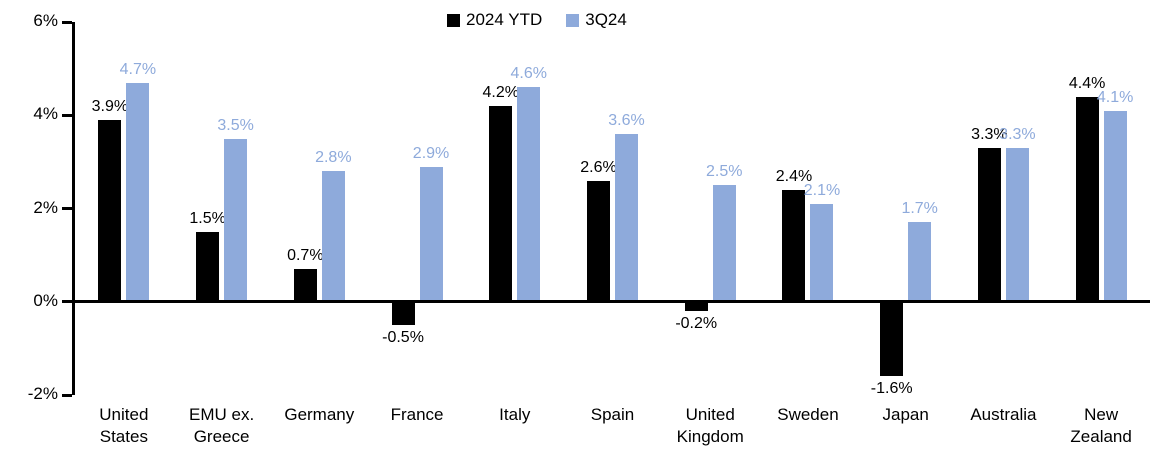  I want to click on category-label-australia: Australia, so click(1003, 415).